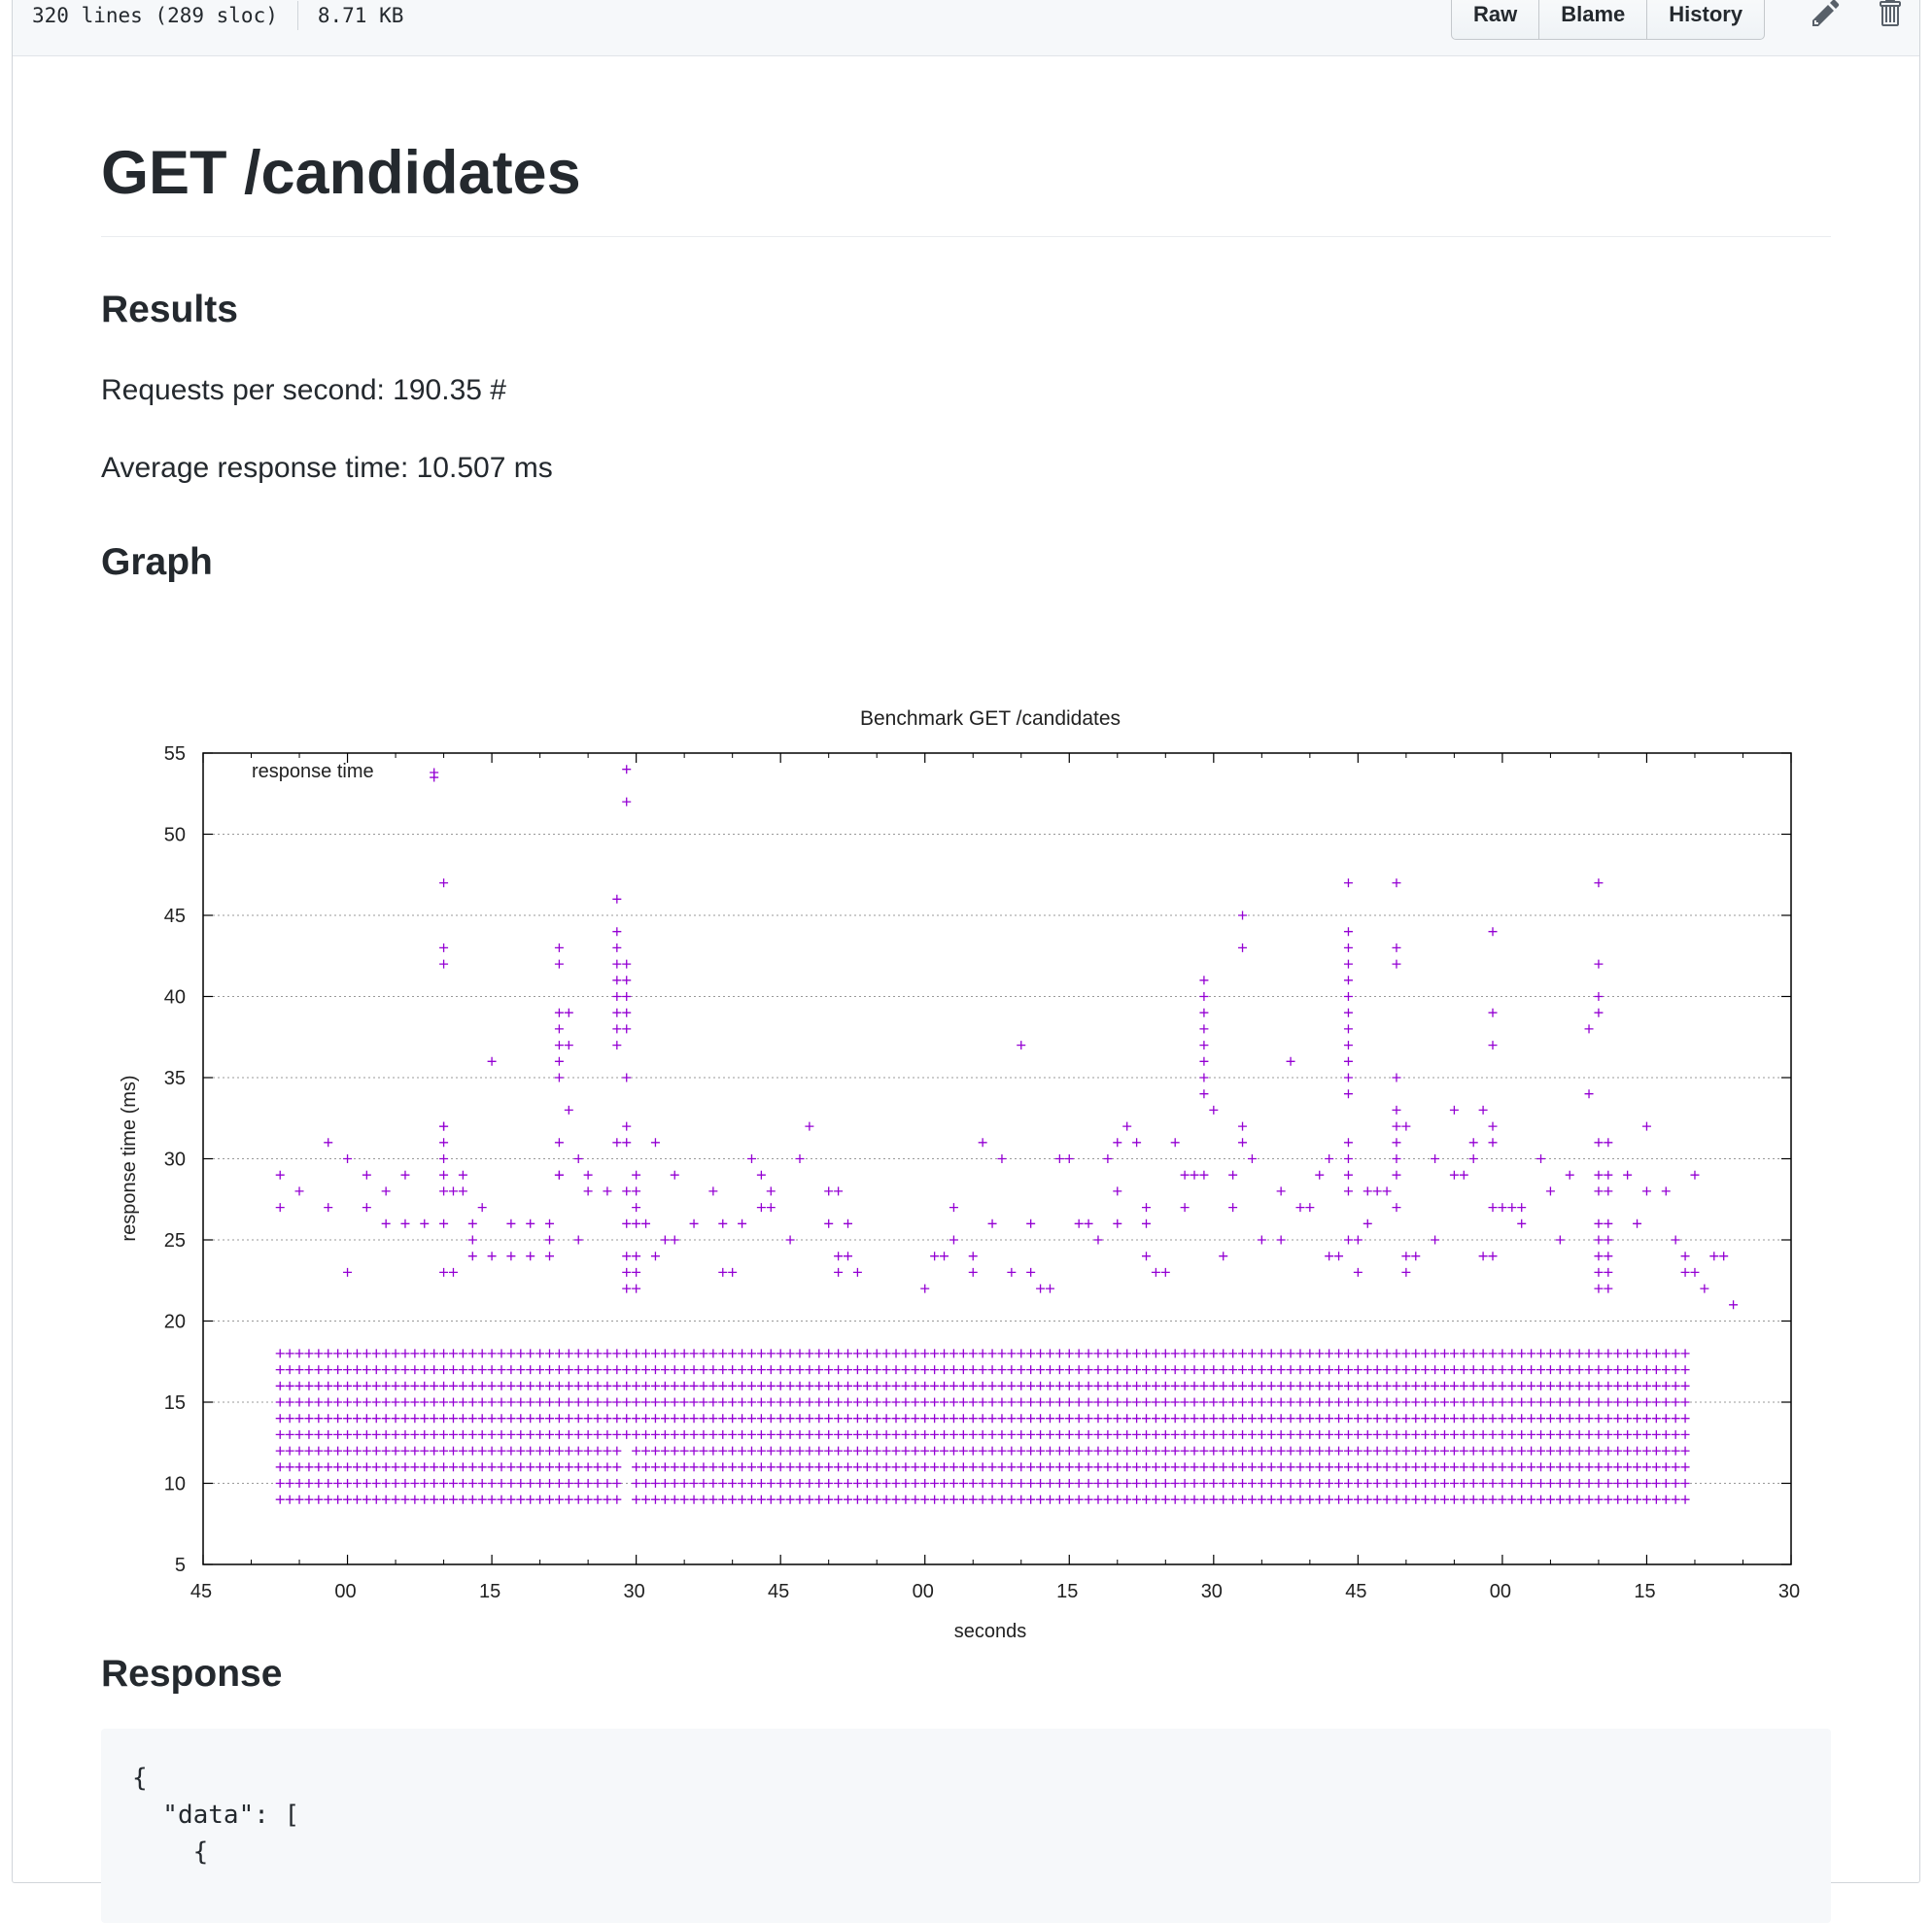  What do you see at coordinates (1706, 14) in the screenshot?
I see `history-button: History` at bounding box center [1706, 14].